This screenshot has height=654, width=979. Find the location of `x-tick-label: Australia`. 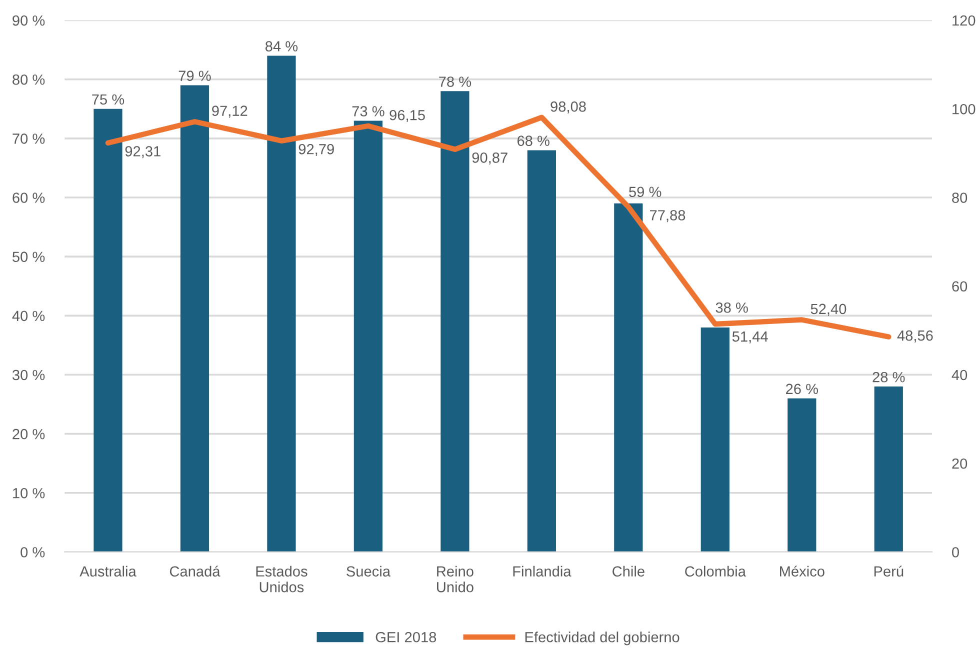

x-tick-label: Australia is located at coordinates (108, 571).